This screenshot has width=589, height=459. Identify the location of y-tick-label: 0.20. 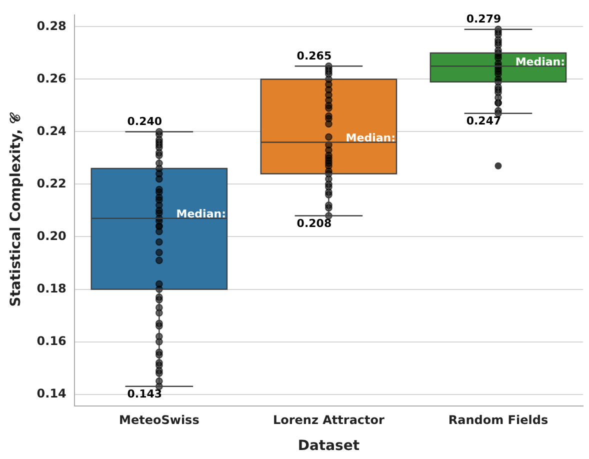
(51, 235).